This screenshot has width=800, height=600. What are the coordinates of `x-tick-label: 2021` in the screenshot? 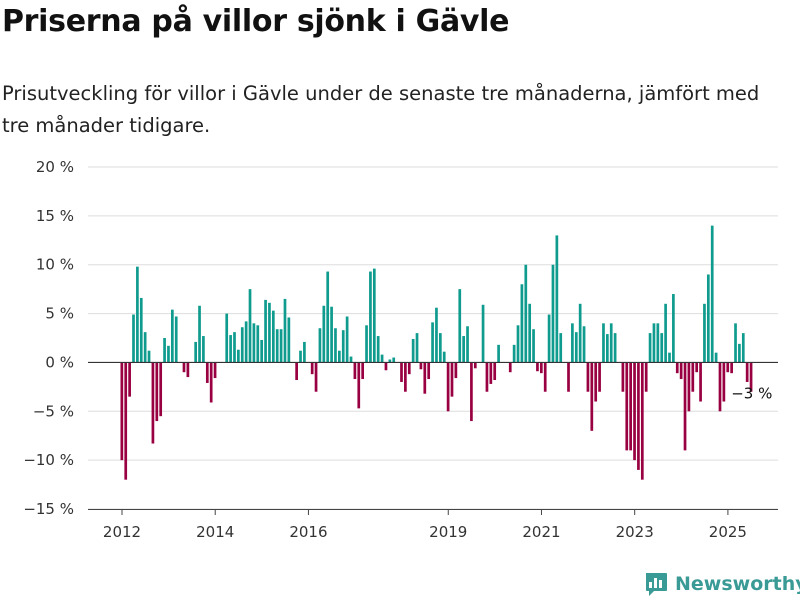 It's located at (541, 532).